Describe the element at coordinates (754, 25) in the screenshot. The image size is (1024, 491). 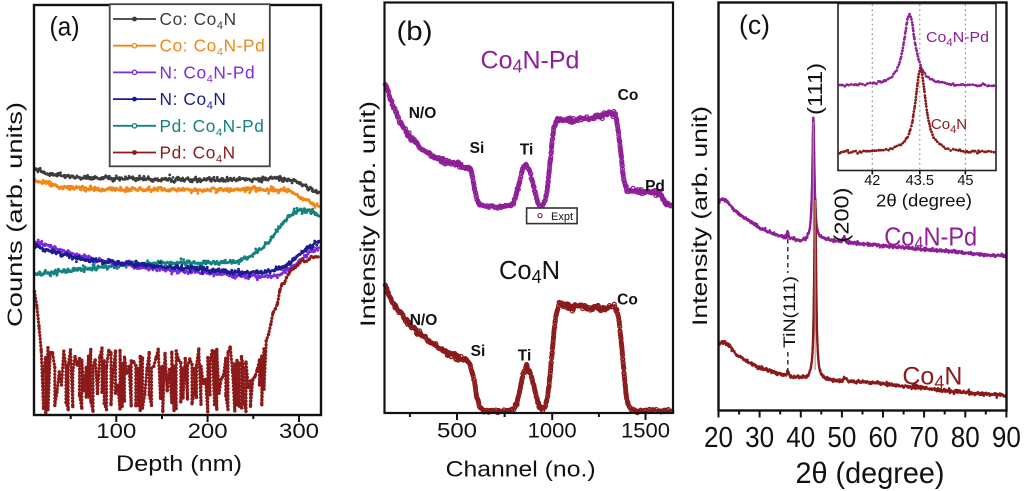
I see `svg-text: (c)` at that location.